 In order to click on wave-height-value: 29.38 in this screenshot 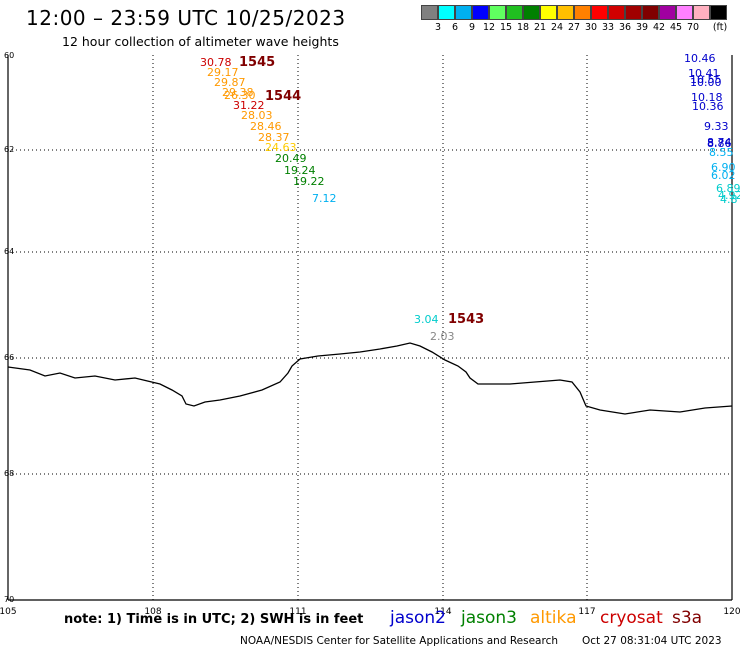, I will do `click(238, 92)`.